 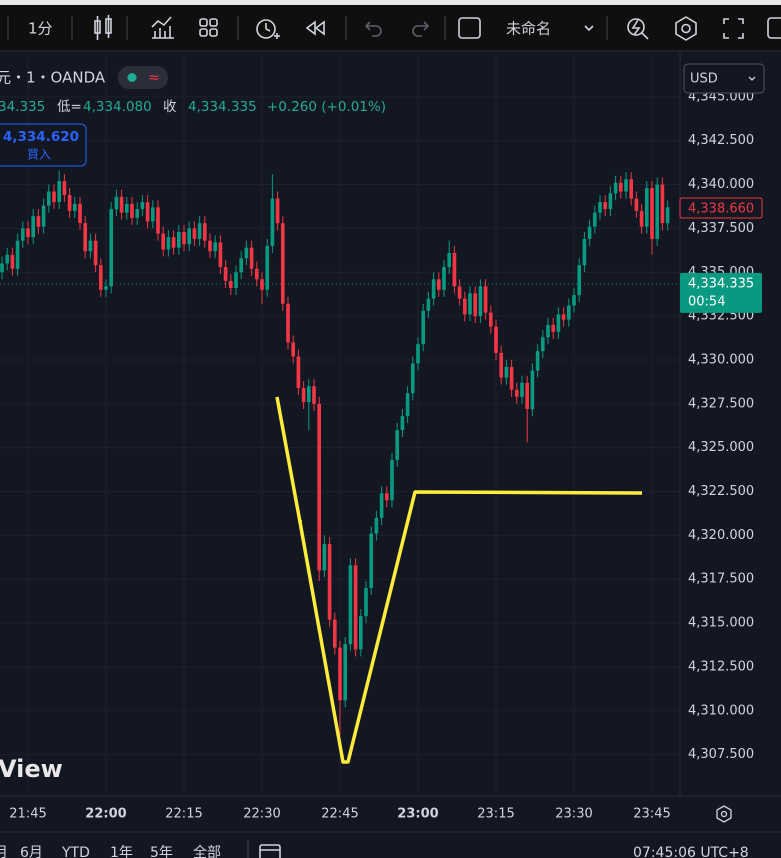 What do you see at coordinates (373, 29) in the screenshot?
I see `undo-icon` at bounding box center [373, 29].